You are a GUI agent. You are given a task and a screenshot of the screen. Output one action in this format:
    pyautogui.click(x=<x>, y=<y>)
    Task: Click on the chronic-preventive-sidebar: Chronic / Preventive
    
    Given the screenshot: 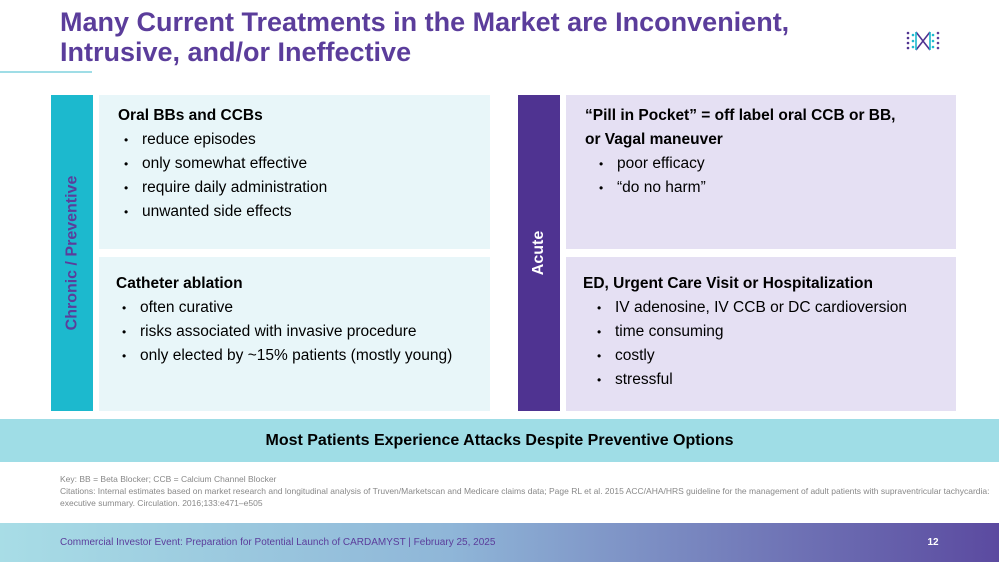 What is the action you would take?
    pyautogui.click(x=72, y=253)
    